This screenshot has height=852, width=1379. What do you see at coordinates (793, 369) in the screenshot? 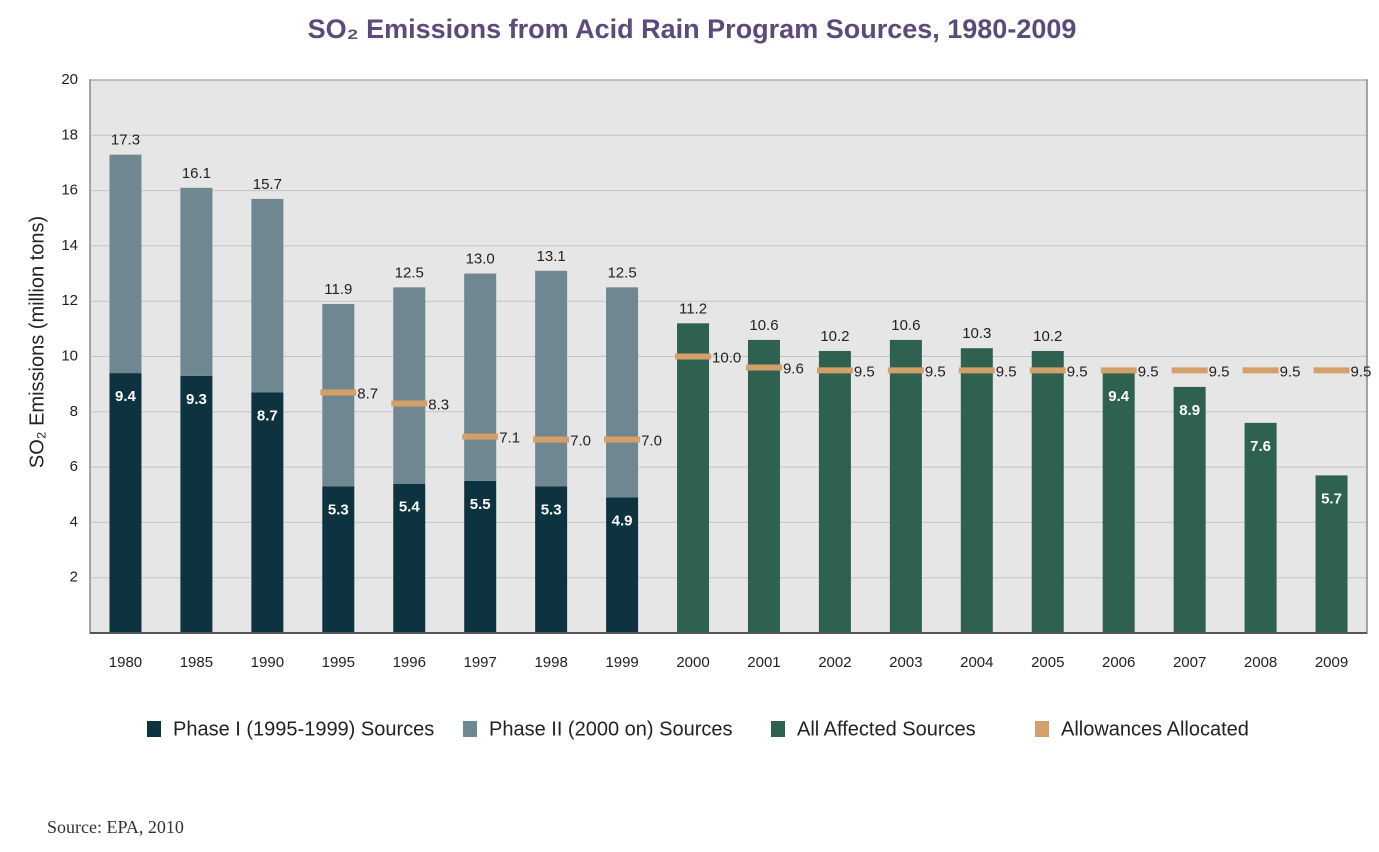
I see `allowance-label: 9.6` at bounding box center [793, 369].